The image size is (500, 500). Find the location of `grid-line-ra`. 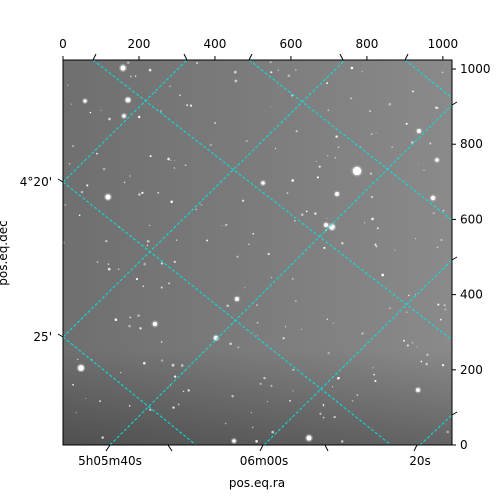

grid-line-ra is located at coordinates (435, 429).